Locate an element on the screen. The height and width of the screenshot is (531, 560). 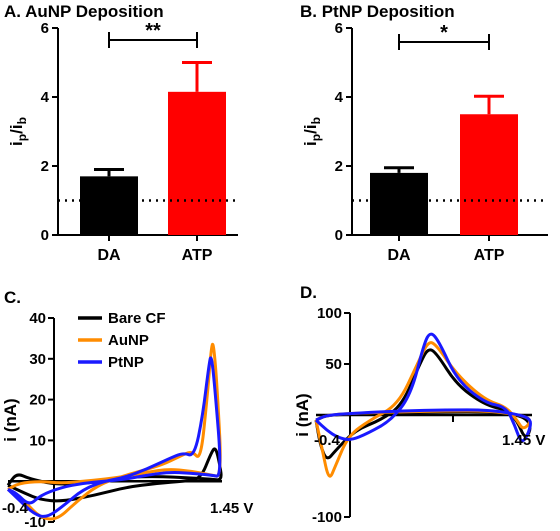
panel-a-y-tick-label: 0 is located at coordinates (45, 235).